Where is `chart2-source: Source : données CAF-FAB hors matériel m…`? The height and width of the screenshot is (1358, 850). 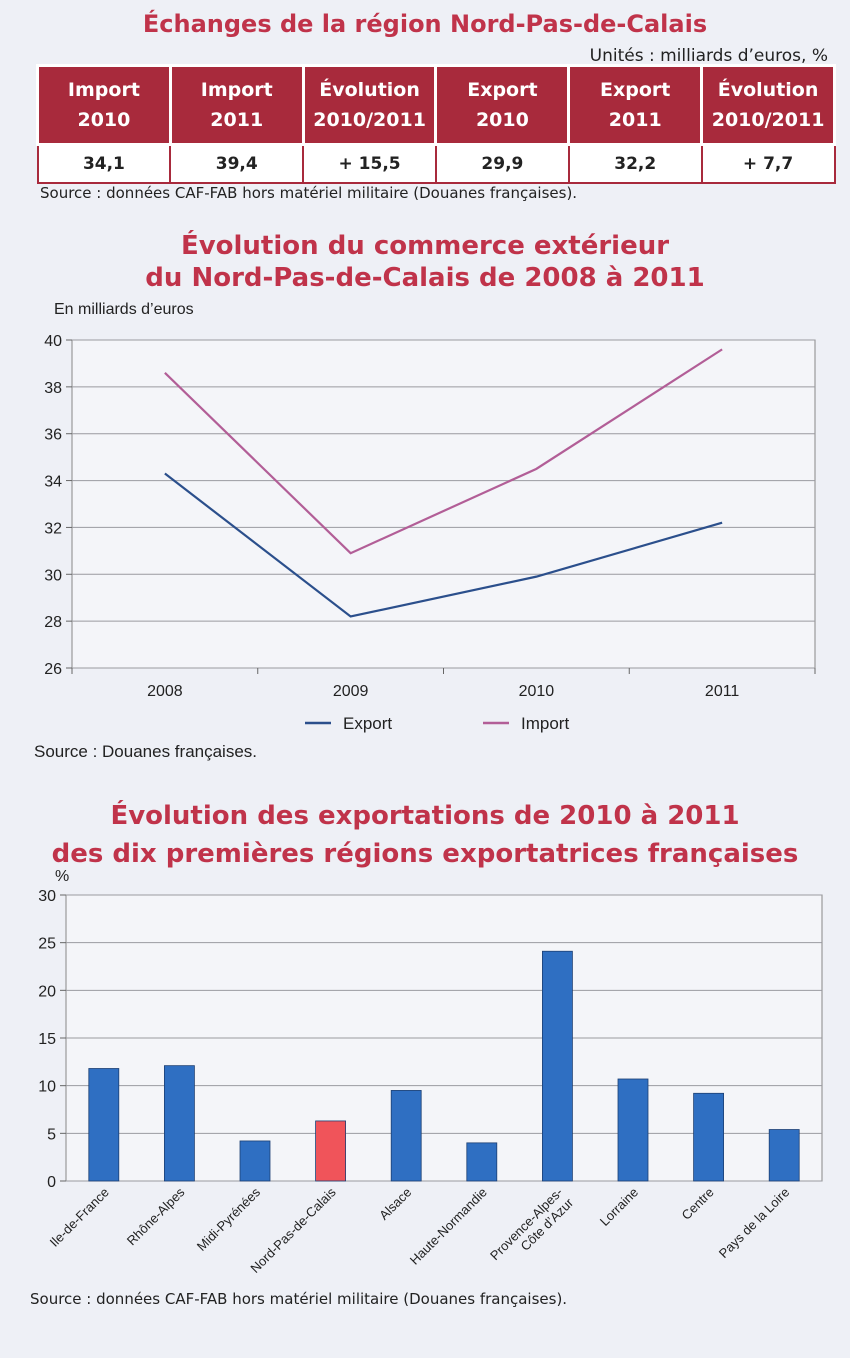
chart2-source: Source : données CAF-FAB hors matériel m… is located at coordinates (299, 1299).